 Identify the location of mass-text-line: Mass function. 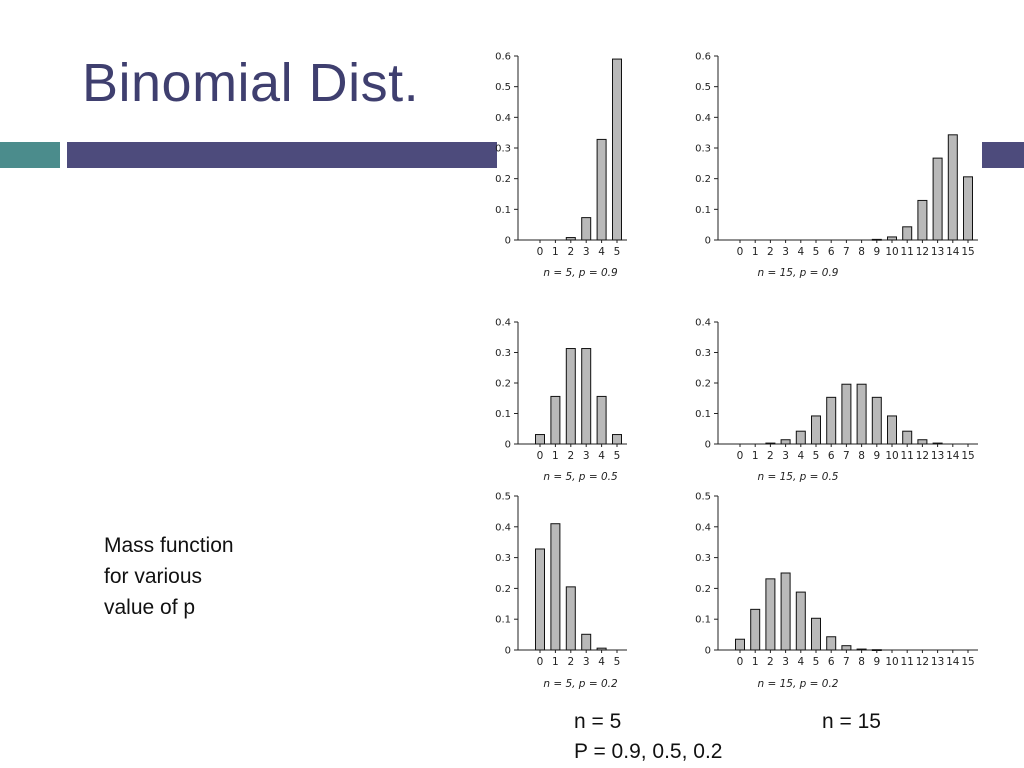
(169, 545).